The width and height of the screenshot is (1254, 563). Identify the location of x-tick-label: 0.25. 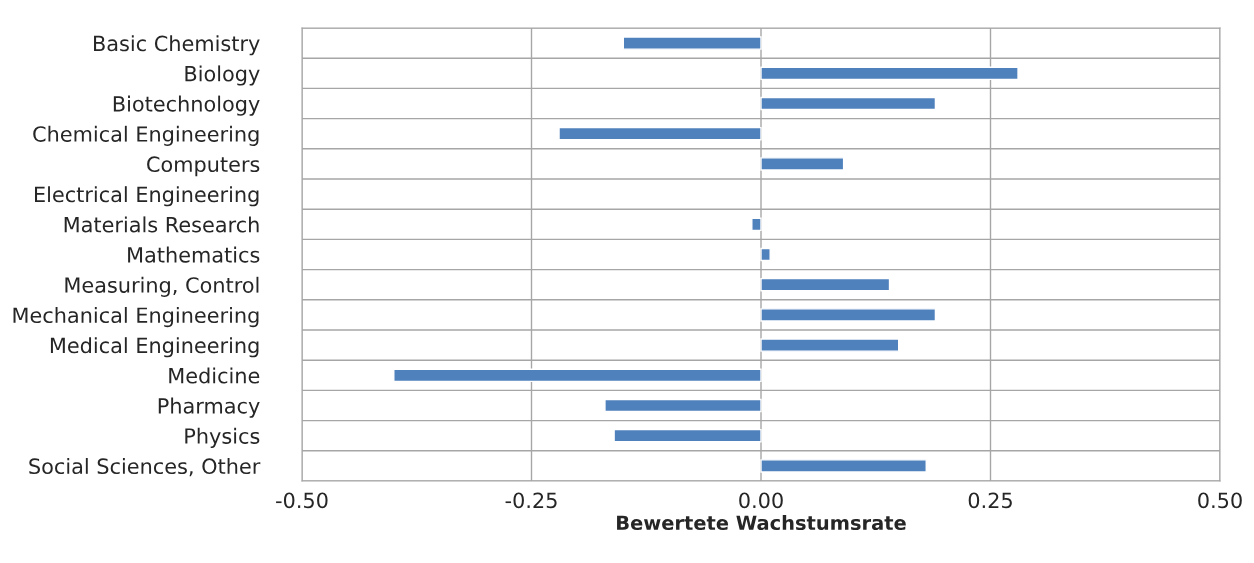
(990, 500).